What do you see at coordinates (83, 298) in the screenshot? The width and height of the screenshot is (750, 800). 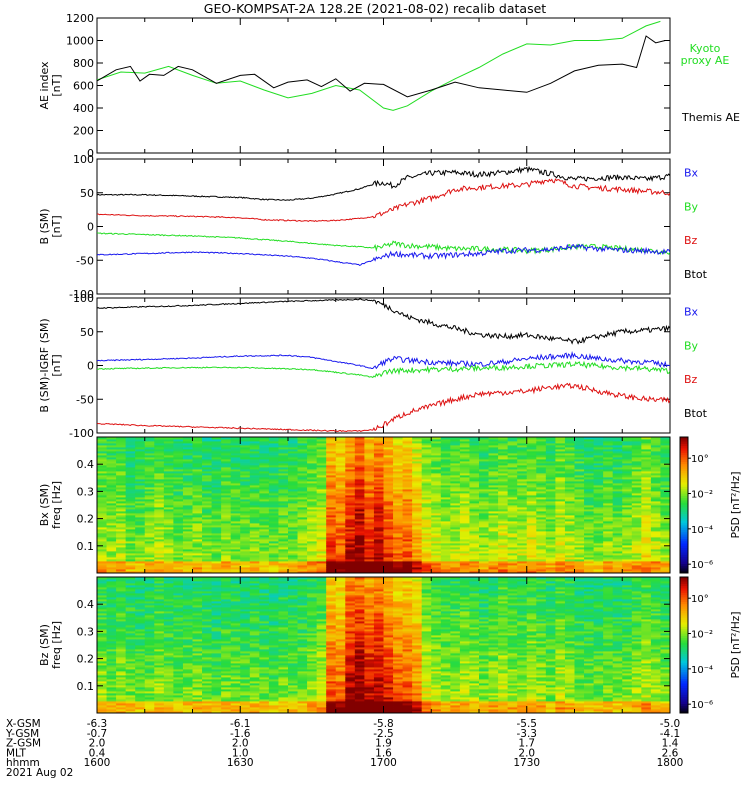 I see `y-tick-label: 100` at bounding box center [83, 298].